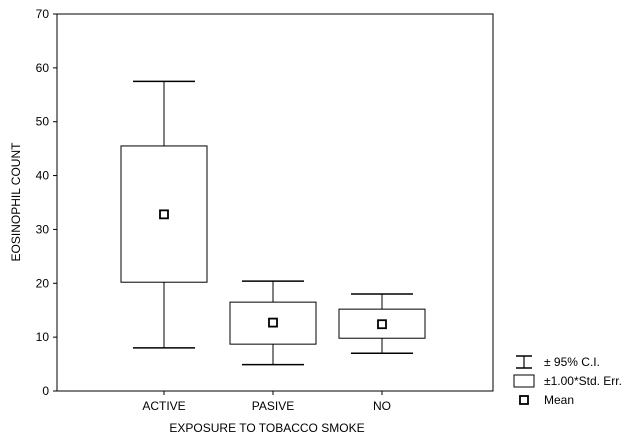 The height and width of the screenshot is (437, 627). I want to click on y-tick-label: 0, so click(45, 391).